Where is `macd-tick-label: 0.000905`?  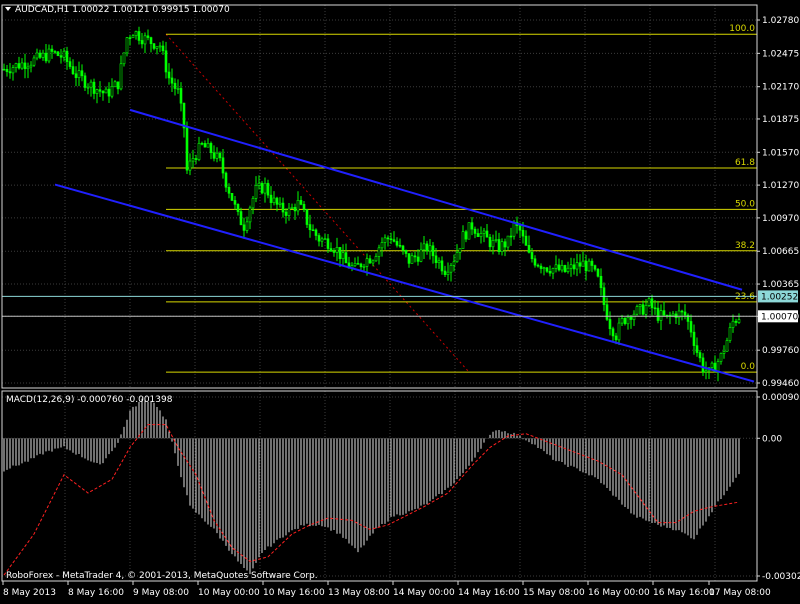 macd-tick-label: 0.000905 is located at coordinates (781, 398).